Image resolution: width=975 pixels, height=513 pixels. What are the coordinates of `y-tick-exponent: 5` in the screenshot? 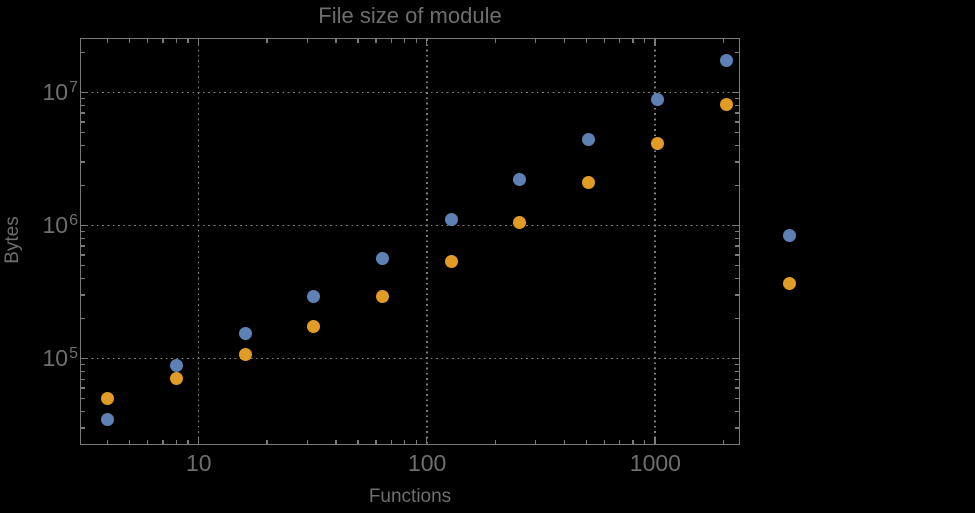 It's located at (73, 353).